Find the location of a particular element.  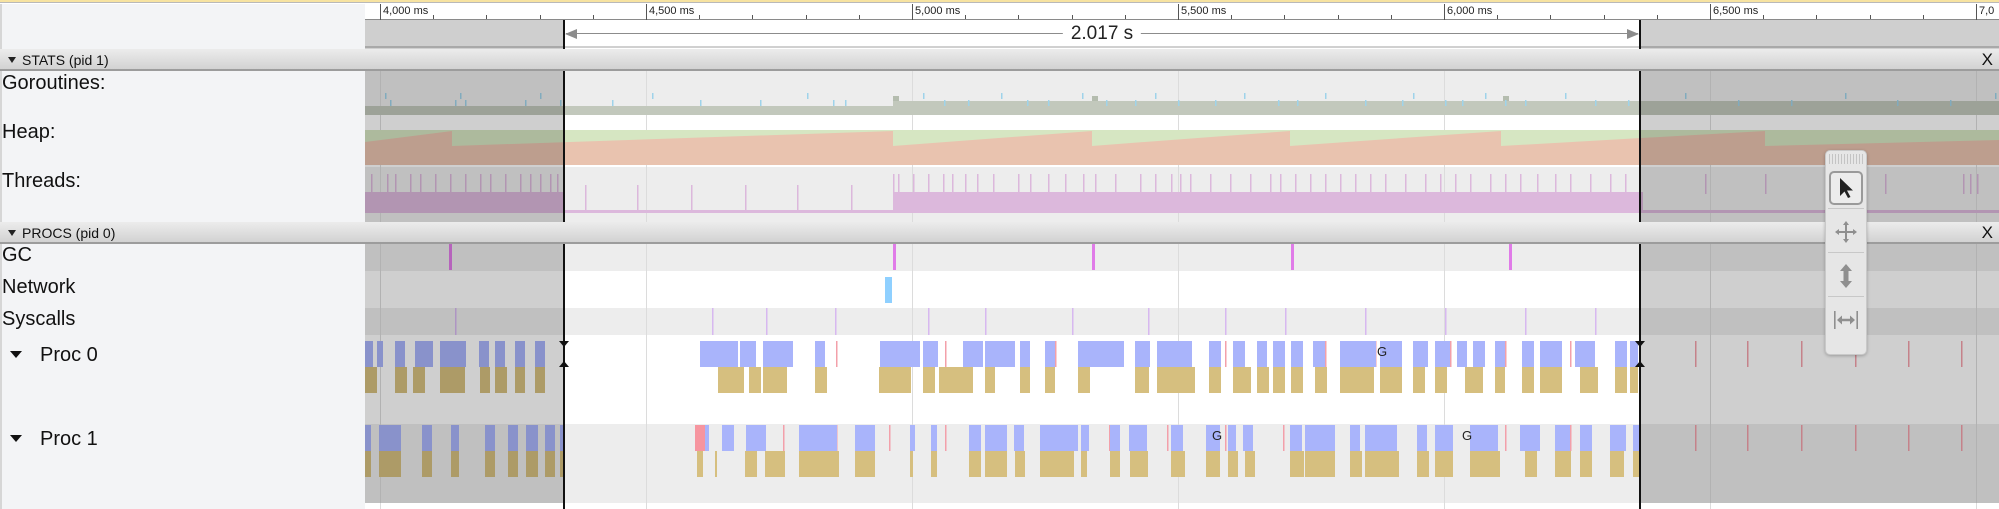

heap-alloc-area is located at coordinates (992, 148).